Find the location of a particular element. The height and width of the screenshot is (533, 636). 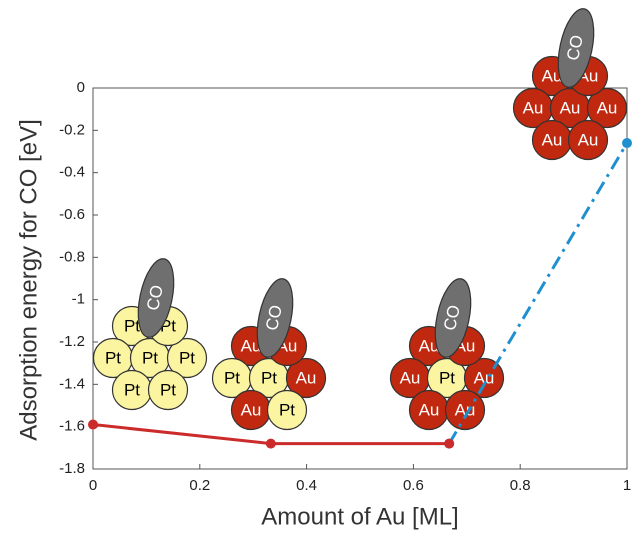

y-tick-label: -1.8 is located at coordinates (72, 468).